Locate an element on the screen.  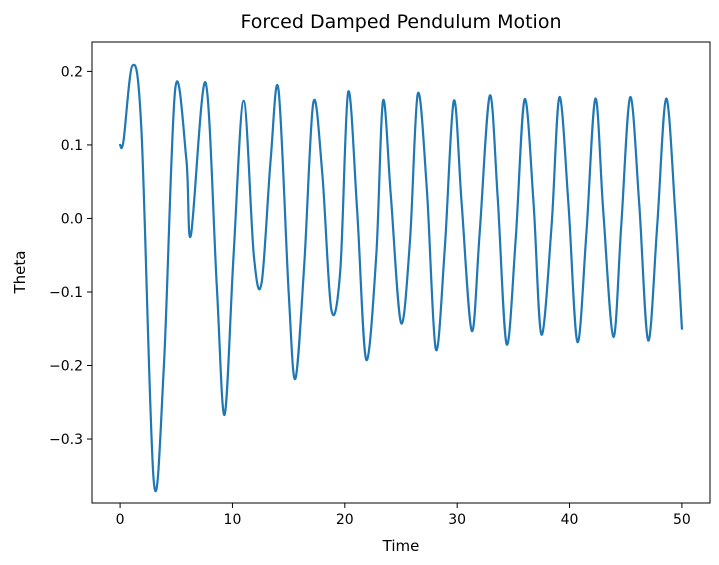
y-tick-label: −0.3 is located at coordinates (66, 440).